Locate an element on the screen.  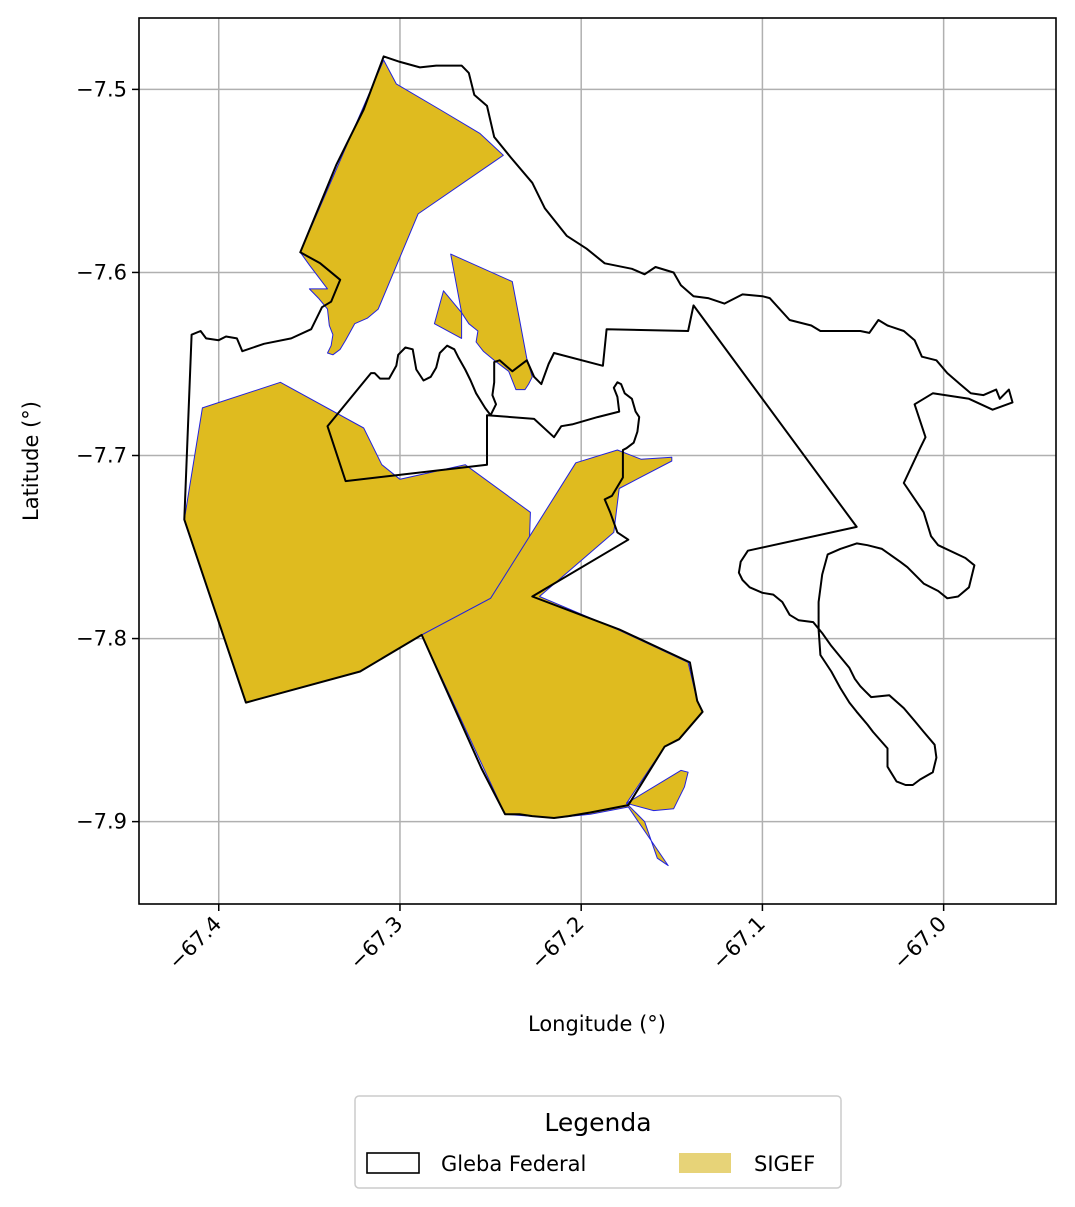
x-tick-label: −67.0 is located at coordinates (920, 943).